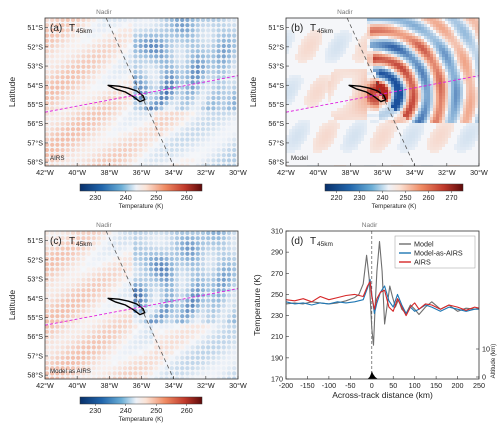  What do you see at coordinates (141, 196) in the screenshot?
I see `colorbar: 230 240 250 260 Temperature (K)` at bounding box center [141, 196].